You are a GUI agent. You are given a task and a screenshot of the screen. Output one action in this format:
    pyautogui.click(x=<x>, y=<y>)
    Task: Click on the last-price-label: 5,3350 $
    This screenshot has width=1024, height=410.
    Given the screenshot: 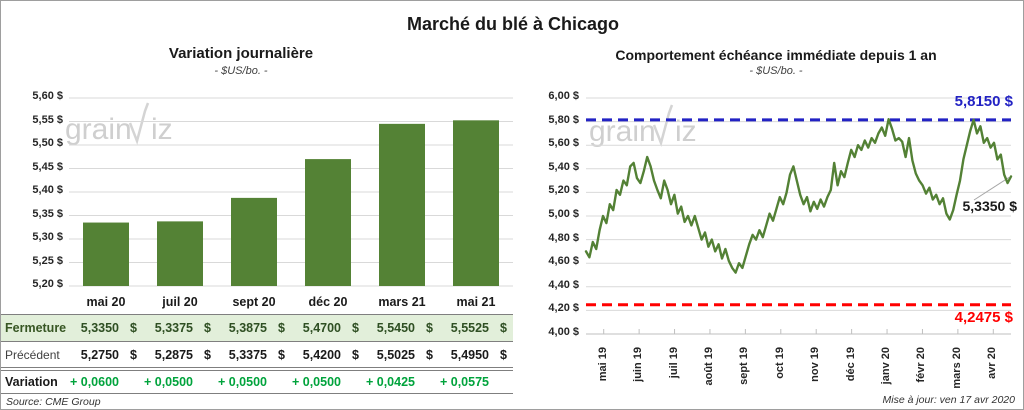 What is the action you would take?
    pyautogui.click(x=990, y=206)
    